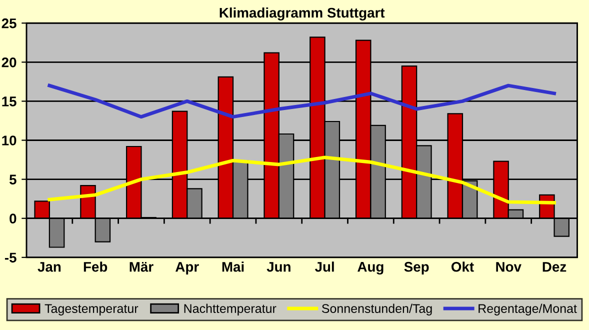  What do you see at coordinates (49, 267) in the screenshot?
I see `x-tick-label: Jan` at bounding box center [49, 267].